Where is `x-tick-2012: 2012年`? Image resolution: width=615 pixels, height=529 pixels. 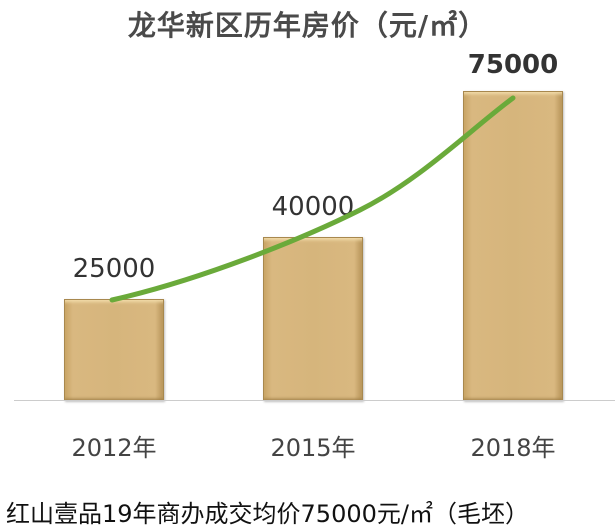 x-tick-2012: 2012年 is located at coordinates (114, 448).